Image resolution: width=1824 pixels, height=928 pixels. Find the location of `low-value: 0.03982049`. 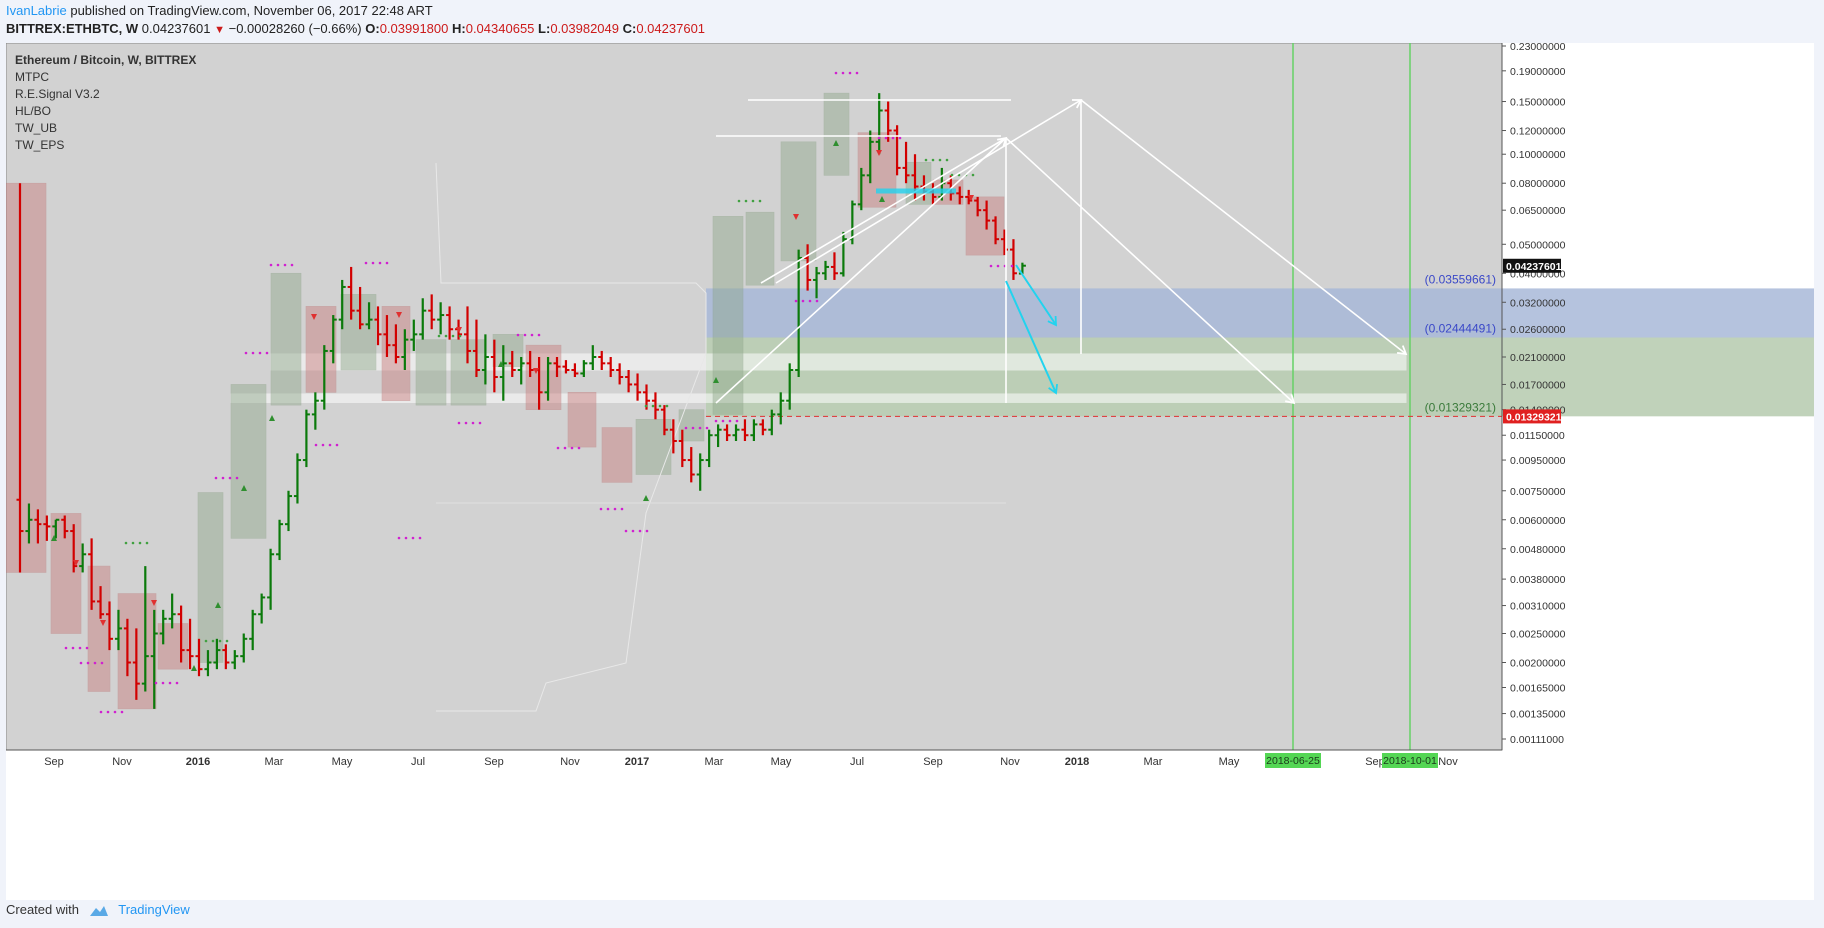

low-value: 0.03982049 is located at coordinates (584, 28).